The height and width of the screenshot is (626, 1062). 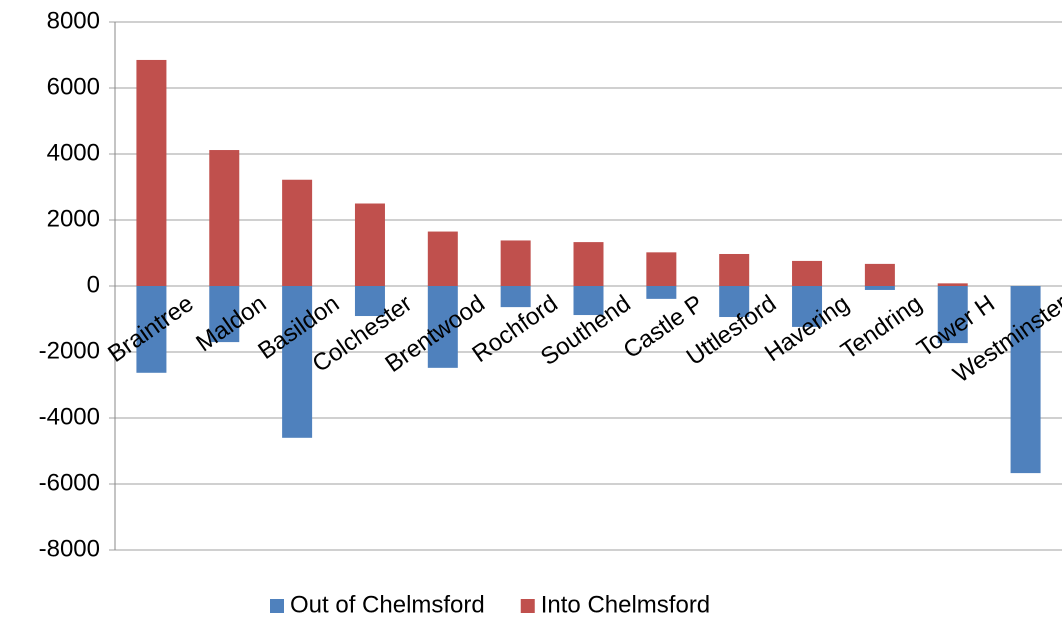 What do you see at coordinates (387, 604) in the screenshot?
I see `legend-label: Out of Chelmsford` at bounding box center [387, 604].